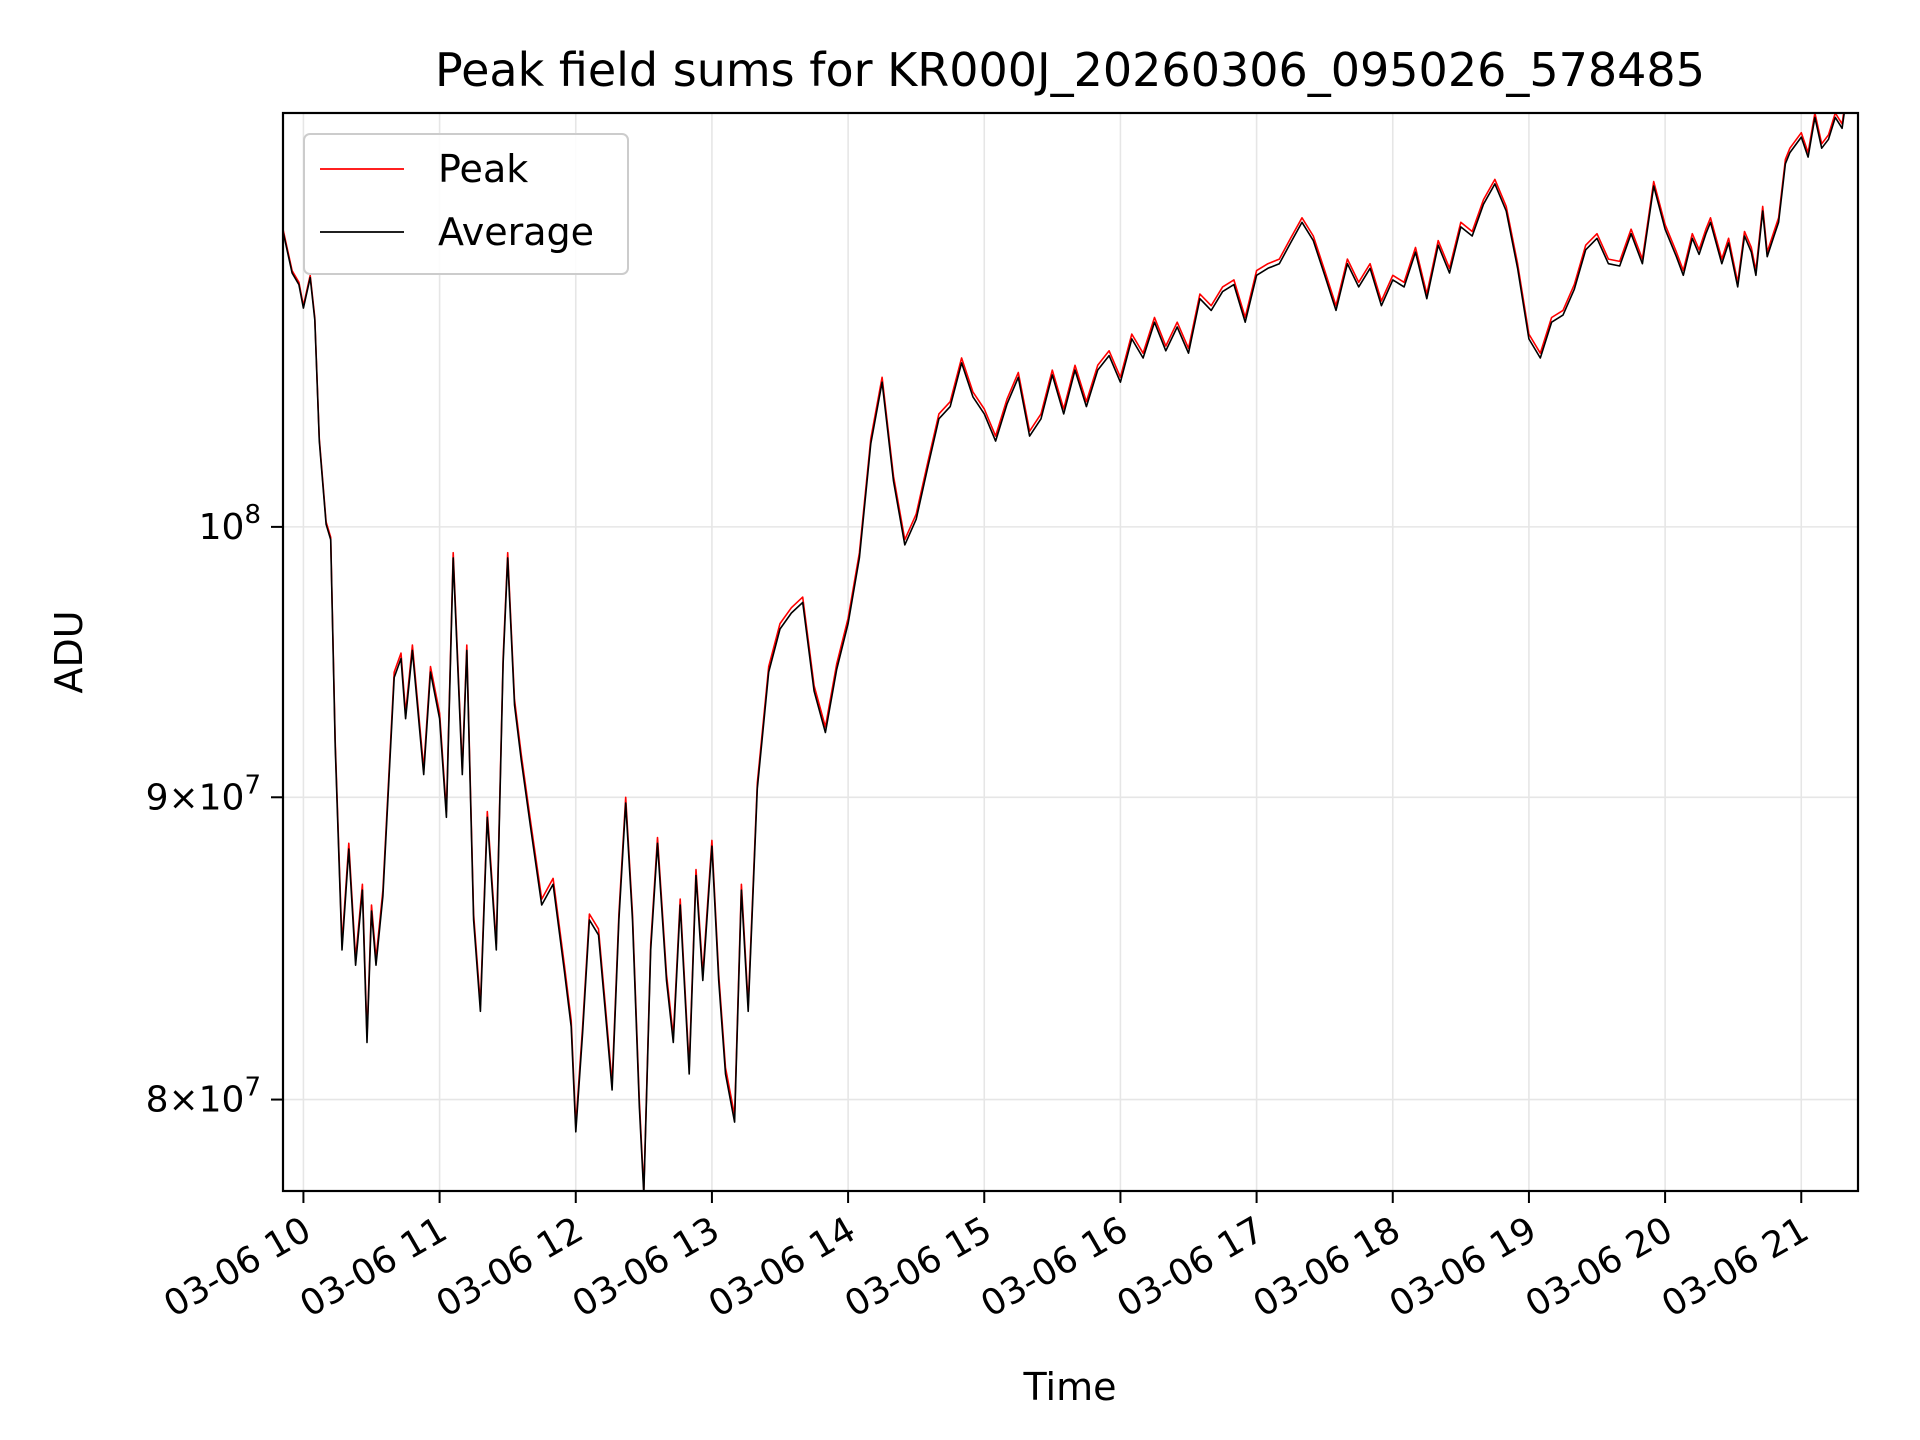 This screenshot has width=1920, height=1440. Describe the element at coordinates (69, 651) in the screenshot. I see `y-axis-label: ADU` at that location.